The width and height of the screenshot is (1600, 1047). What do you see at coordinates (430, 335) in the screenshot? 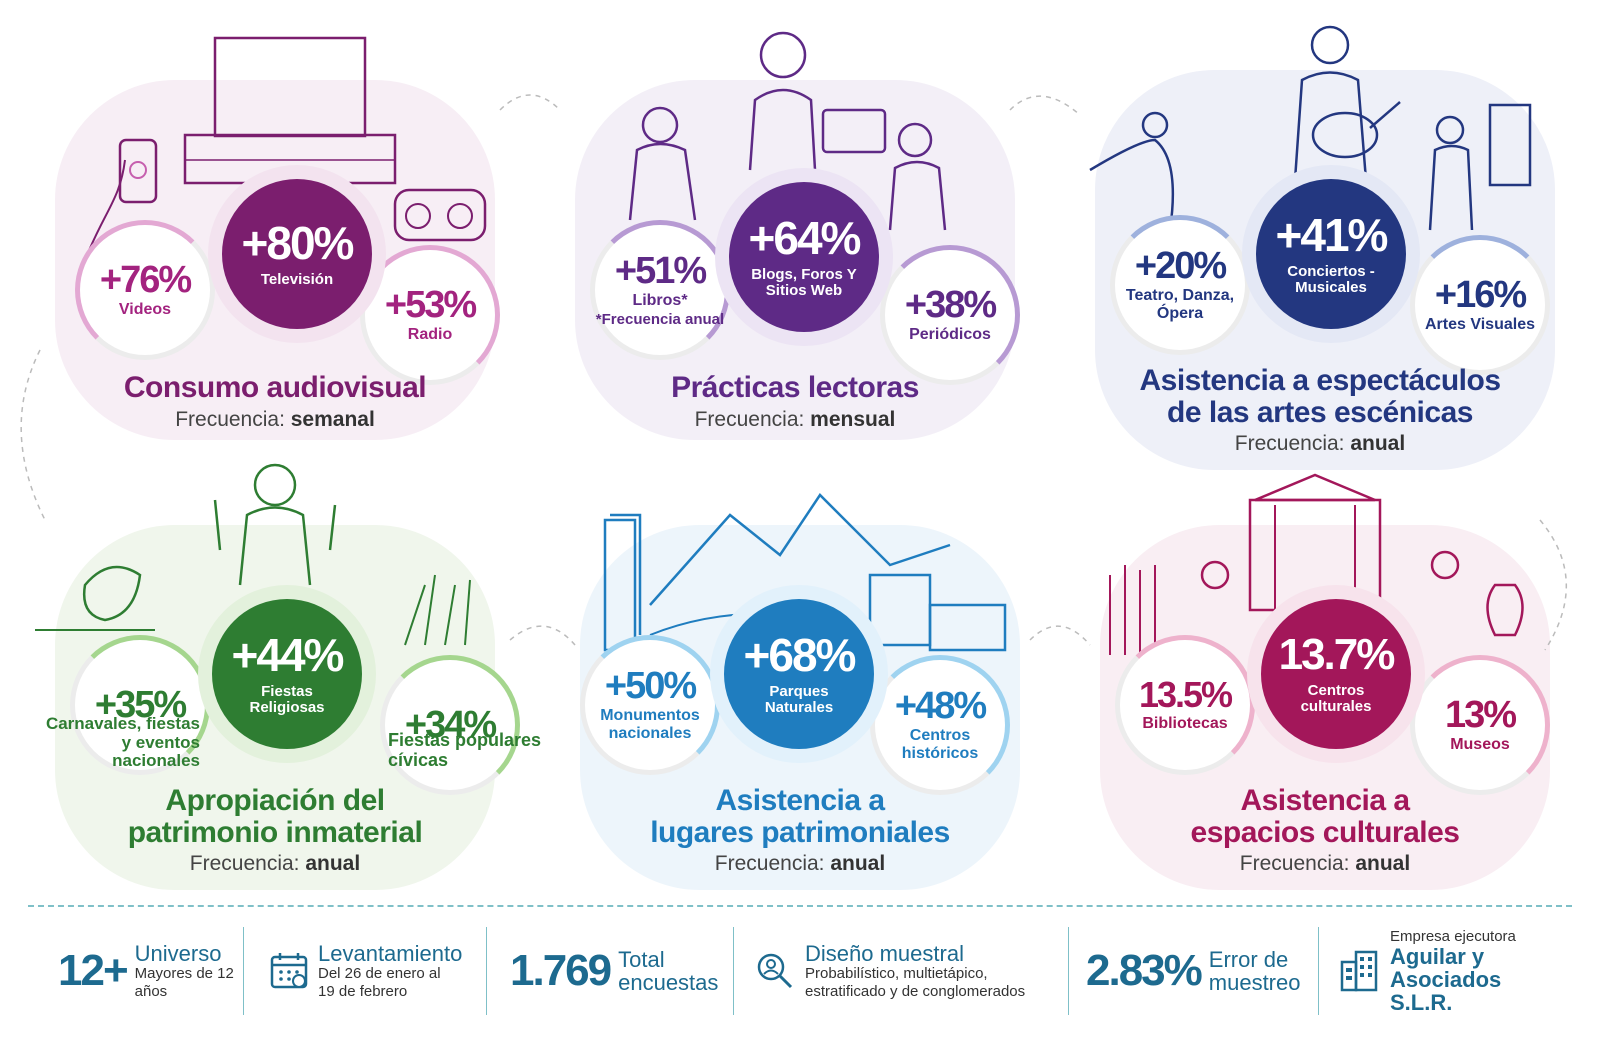
I see `stat-right-label: Radio` at bounding box center [430, 335].